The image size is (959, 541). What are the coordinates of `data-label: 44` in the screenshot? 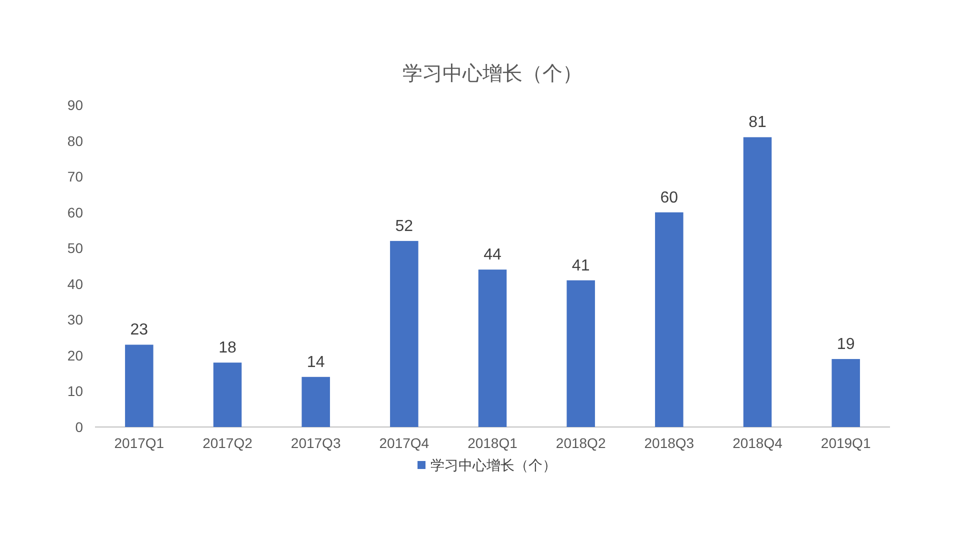 It's located at (493, 255).